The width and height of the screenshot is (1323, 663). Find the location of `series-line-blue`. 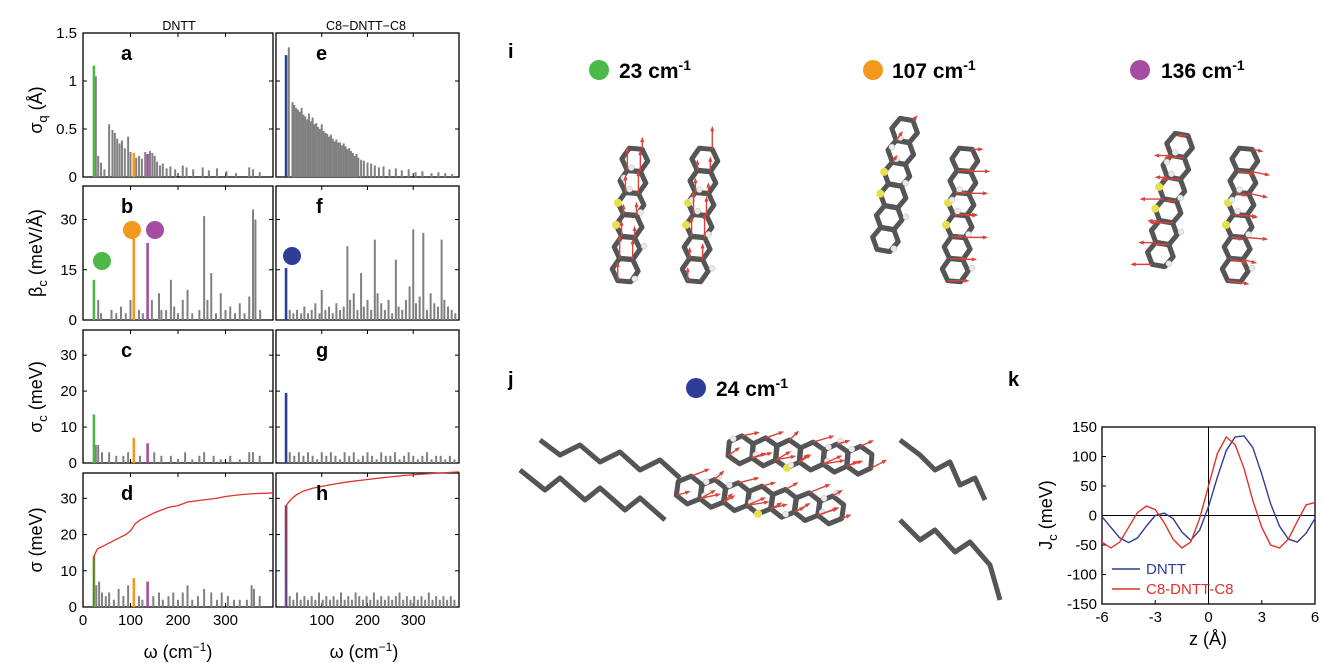

series-line-blue is located at coordinates (1208, 489).